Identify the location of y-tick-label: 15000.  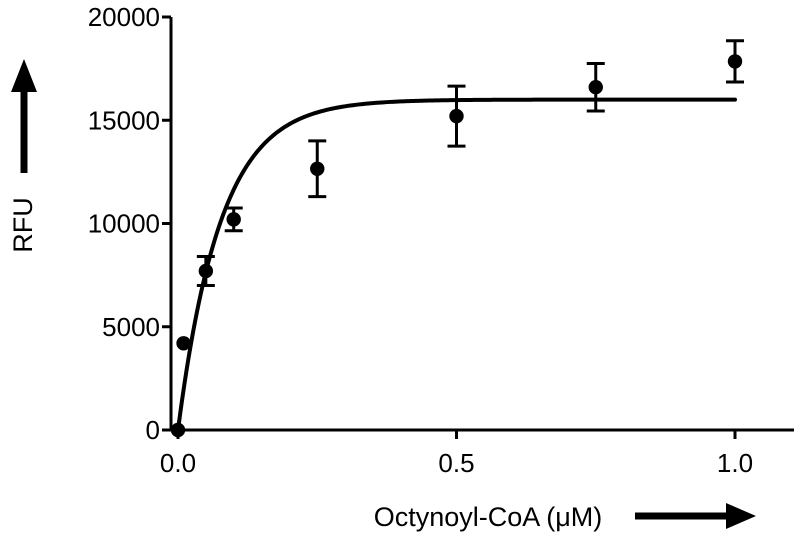
(124, 120).